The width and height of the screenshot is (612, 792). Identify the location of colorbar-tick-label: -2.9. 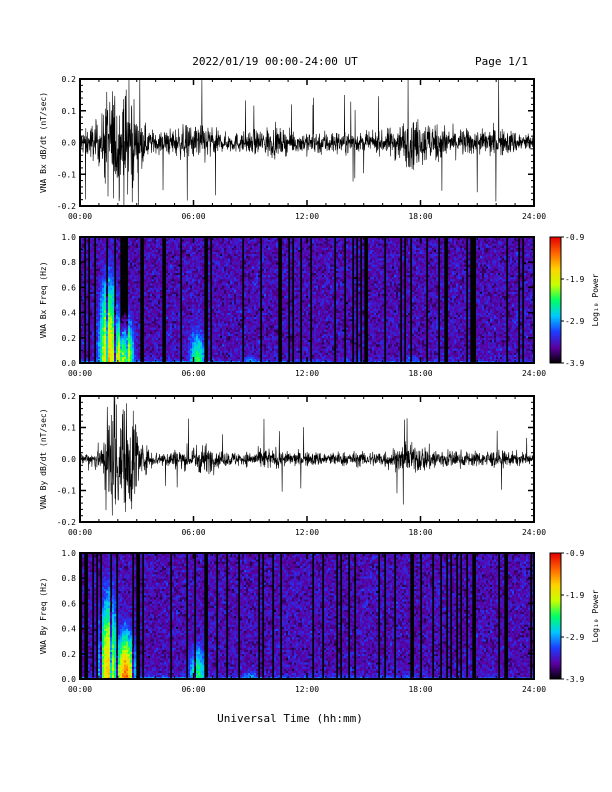
(574, 321).